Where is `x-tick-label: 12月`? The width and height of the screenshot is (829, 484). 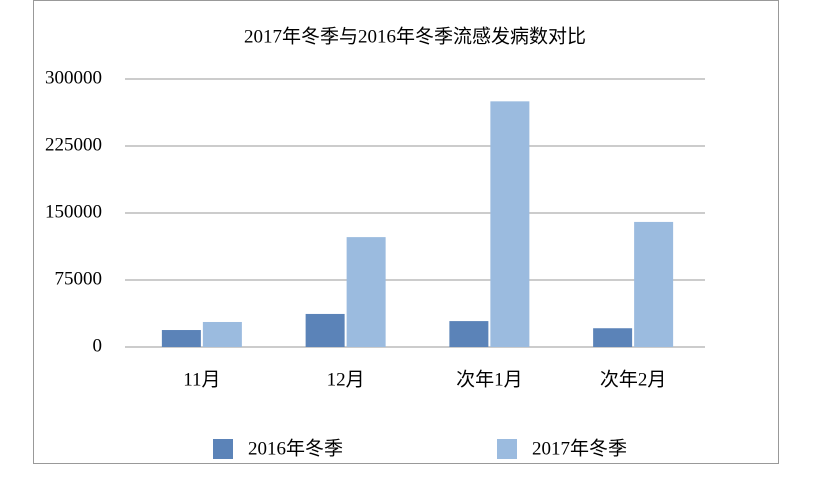 x-tick-label: 12月 is located at coordinates (346, 379).